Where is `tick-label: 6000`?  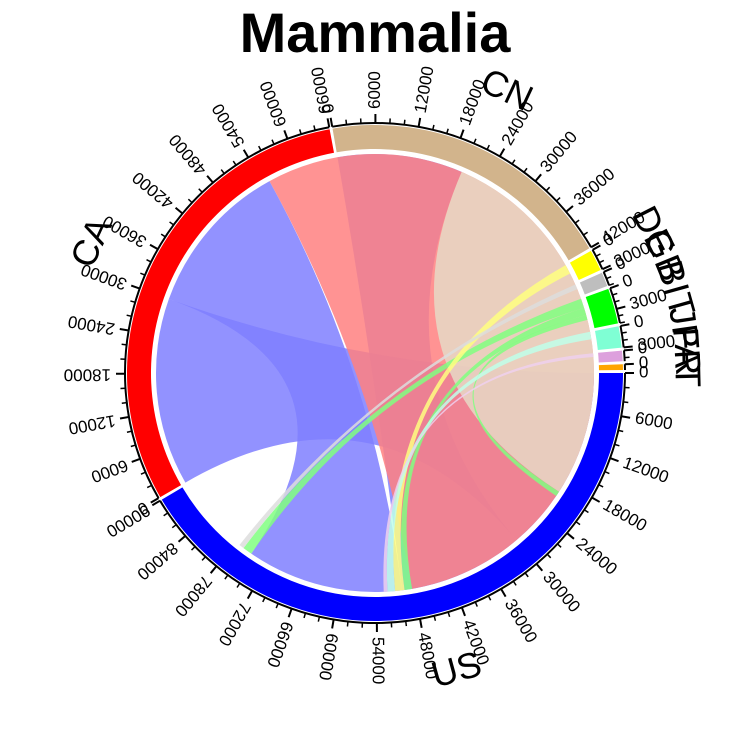 tick-label: 6000 is located at coordinates (374, 90).